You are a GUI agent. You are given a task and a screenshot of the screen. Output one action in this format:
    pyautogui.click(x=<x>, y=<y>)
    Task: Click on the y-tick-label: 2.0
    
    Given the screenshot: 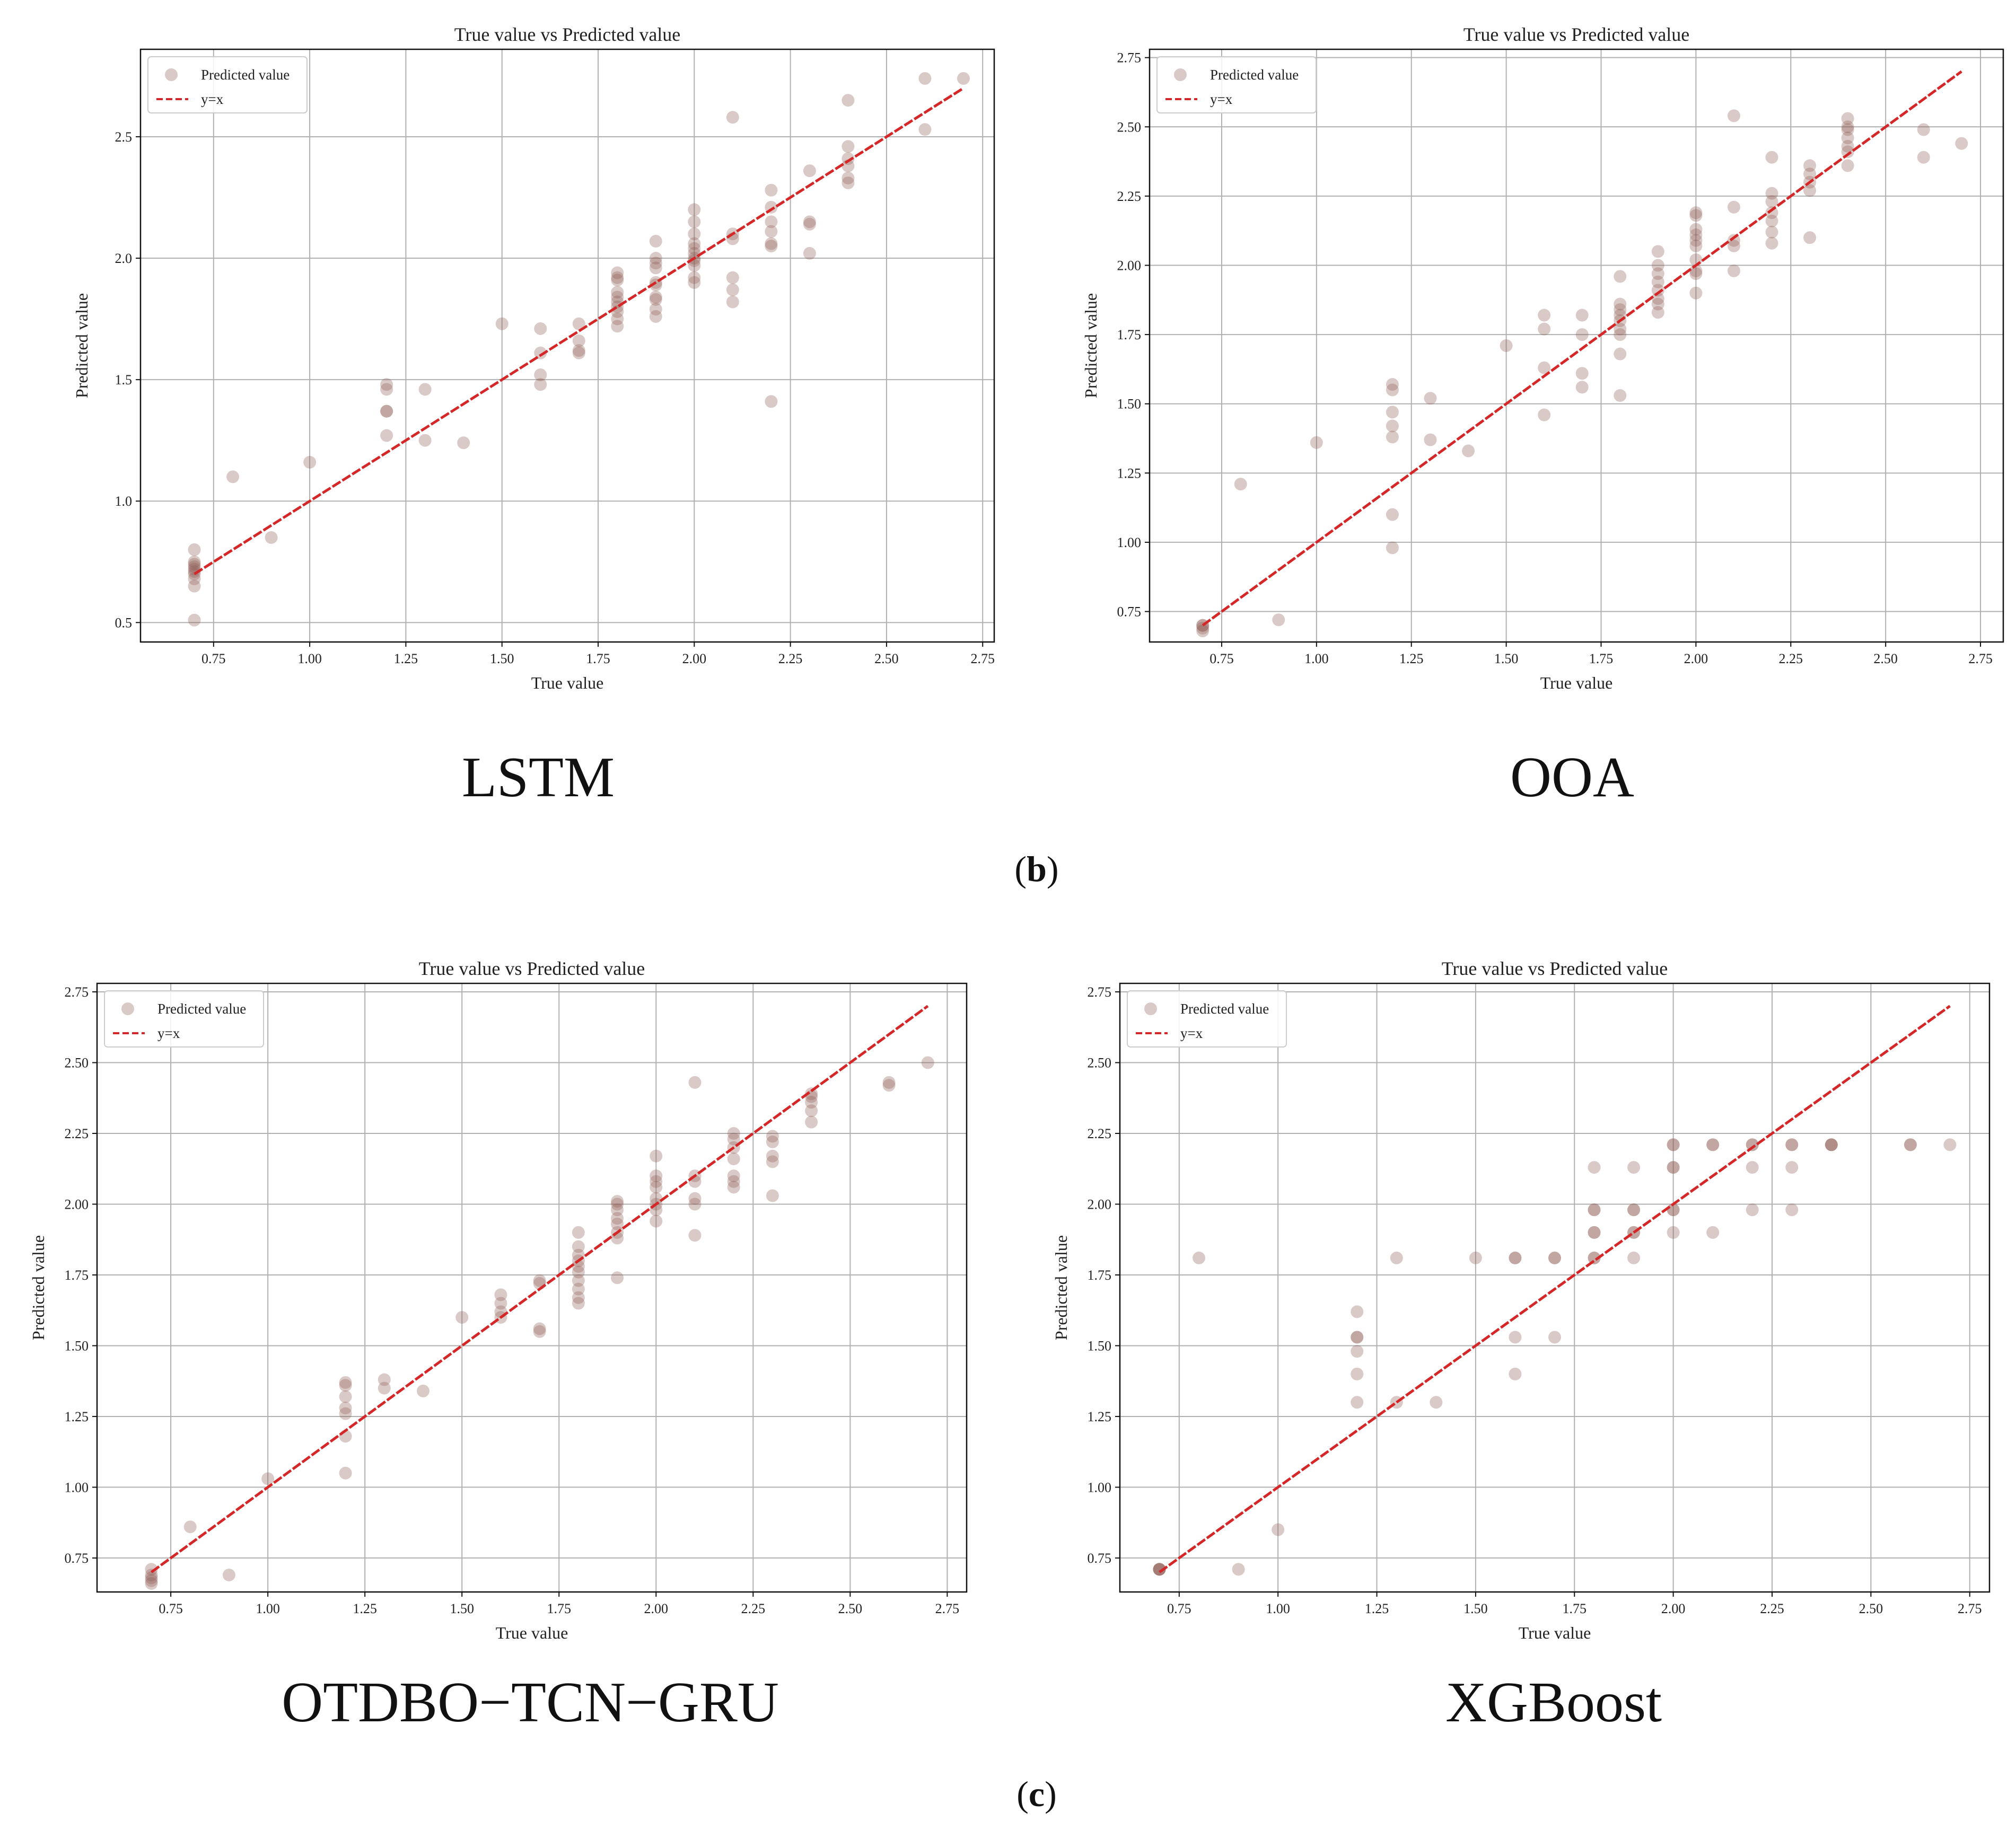 What is the action you would take?
    pyautogui.click(x=124, y=258)
    